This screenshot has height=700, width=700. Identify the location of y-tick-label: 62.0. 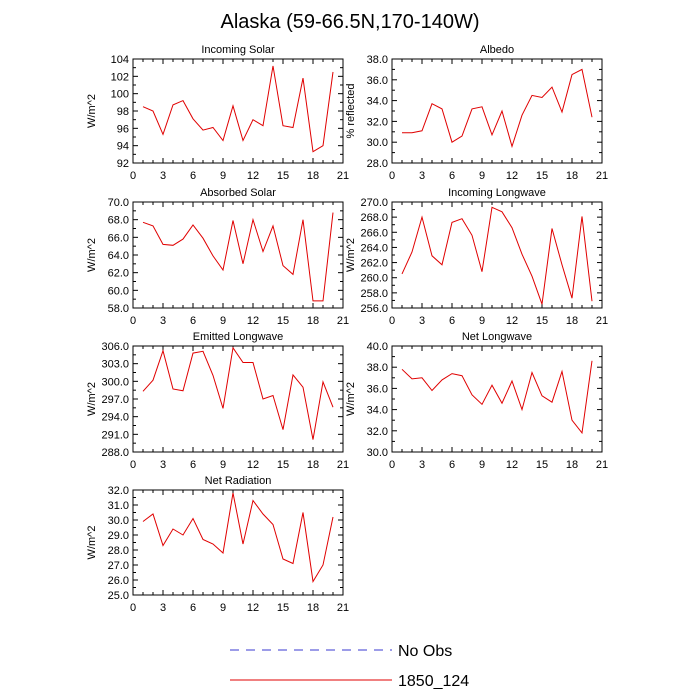
(118, 274).